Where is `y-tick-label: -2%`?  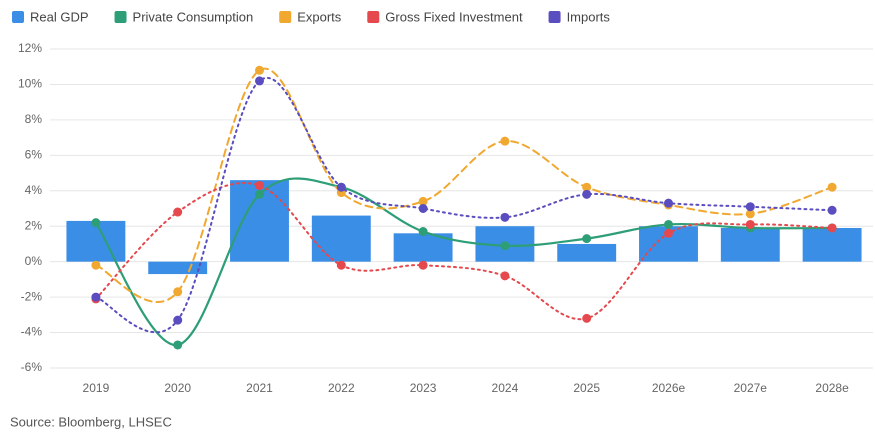 y-tick-label: -2% is located at coordinates (32, 296).